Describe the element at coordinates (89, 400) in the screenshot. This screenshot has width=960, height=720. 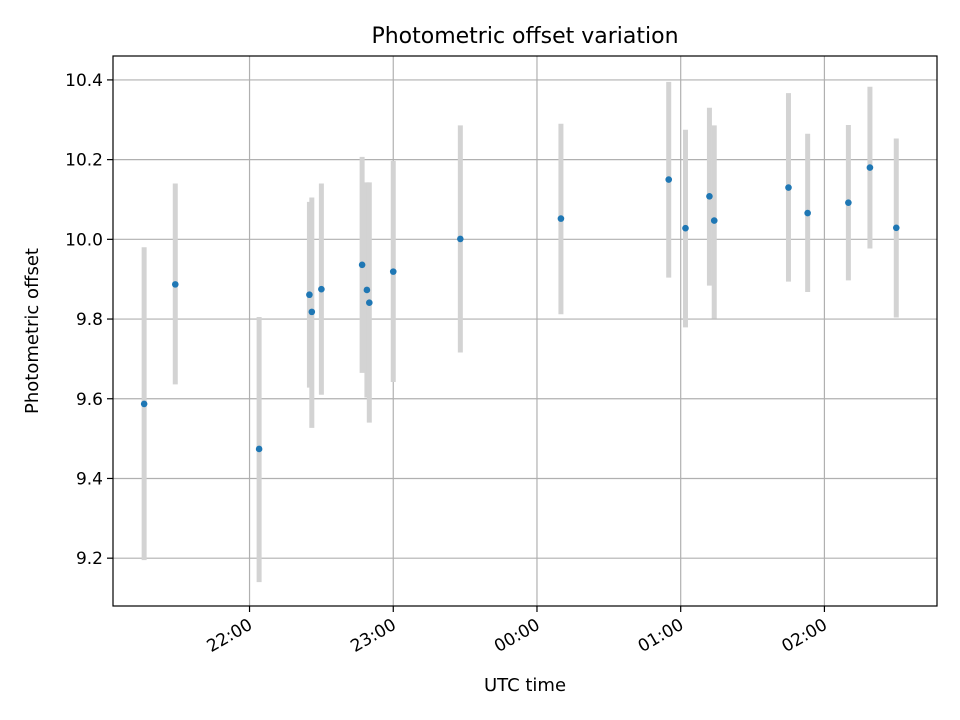
I see `y-tick-label: 9.6` at that location.